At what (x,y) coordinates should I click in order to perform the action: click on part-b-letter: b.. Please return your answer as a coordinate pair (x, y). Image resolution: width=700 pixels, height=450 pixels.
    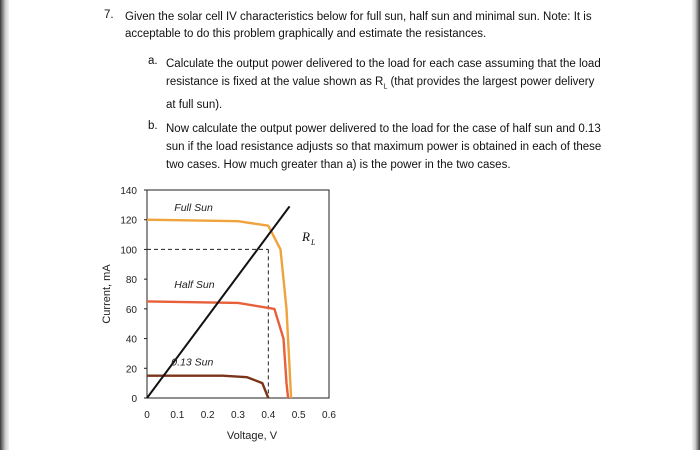
    Looking at the image, I should click on (153, 126).